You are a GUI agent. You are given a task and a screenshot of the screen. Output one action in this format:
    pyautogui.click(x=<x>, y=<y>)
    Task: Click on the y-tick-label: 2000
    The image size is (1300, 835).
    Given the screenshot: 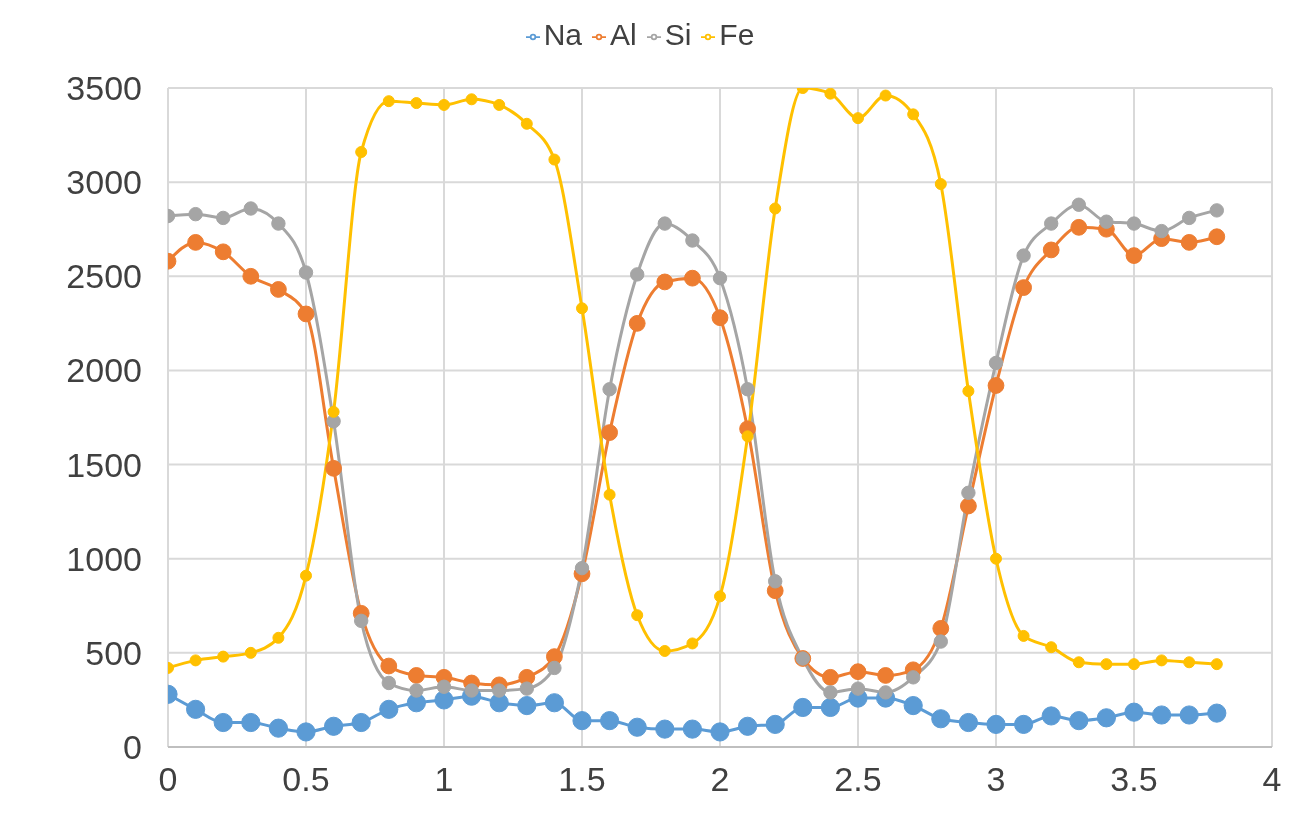 What is the action you would take?
    pyautogui.click(x=104, y=370)
    